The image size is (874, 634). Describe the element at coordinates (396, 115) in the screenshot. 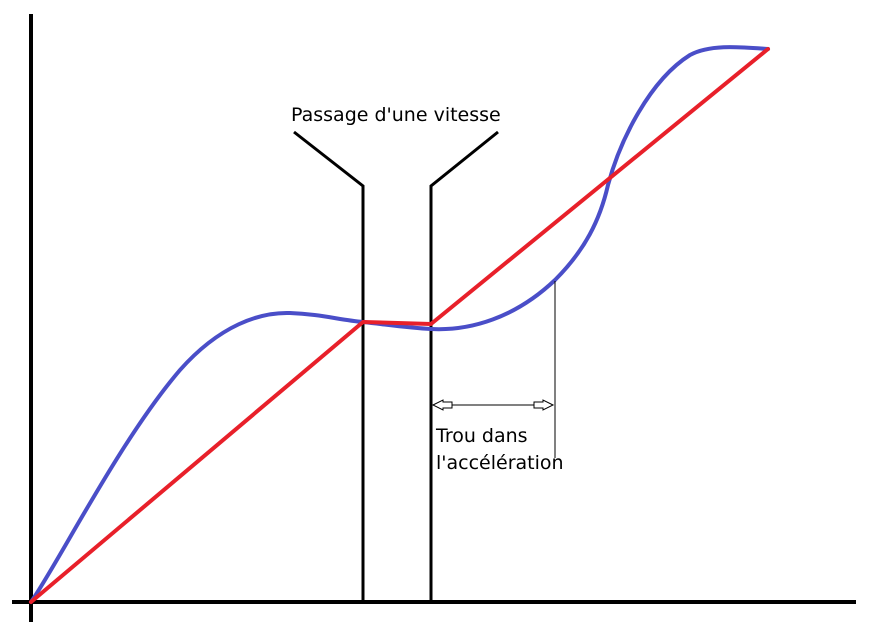

I see `gear-shift-label: Passage d'une vitesse` at that location.